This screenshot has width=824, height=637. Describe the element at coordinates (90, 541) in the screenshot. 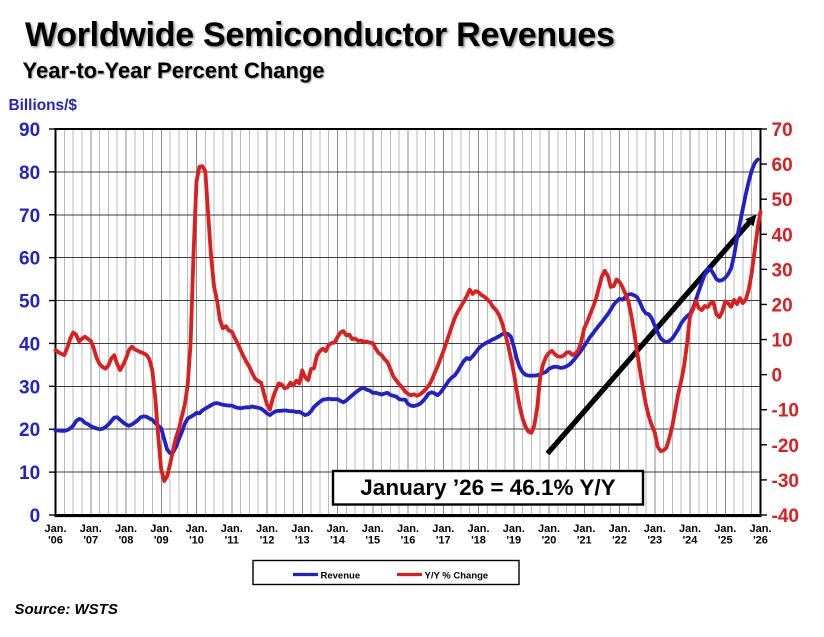

I see `svg-text: '07` at that location.